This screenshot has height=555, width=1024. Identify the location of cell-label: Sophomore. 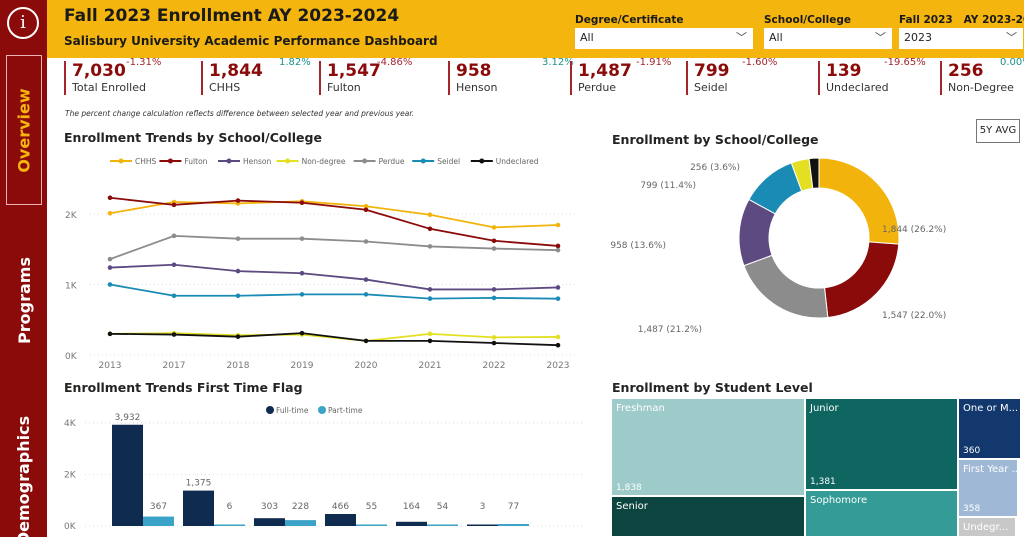
(839, 500).